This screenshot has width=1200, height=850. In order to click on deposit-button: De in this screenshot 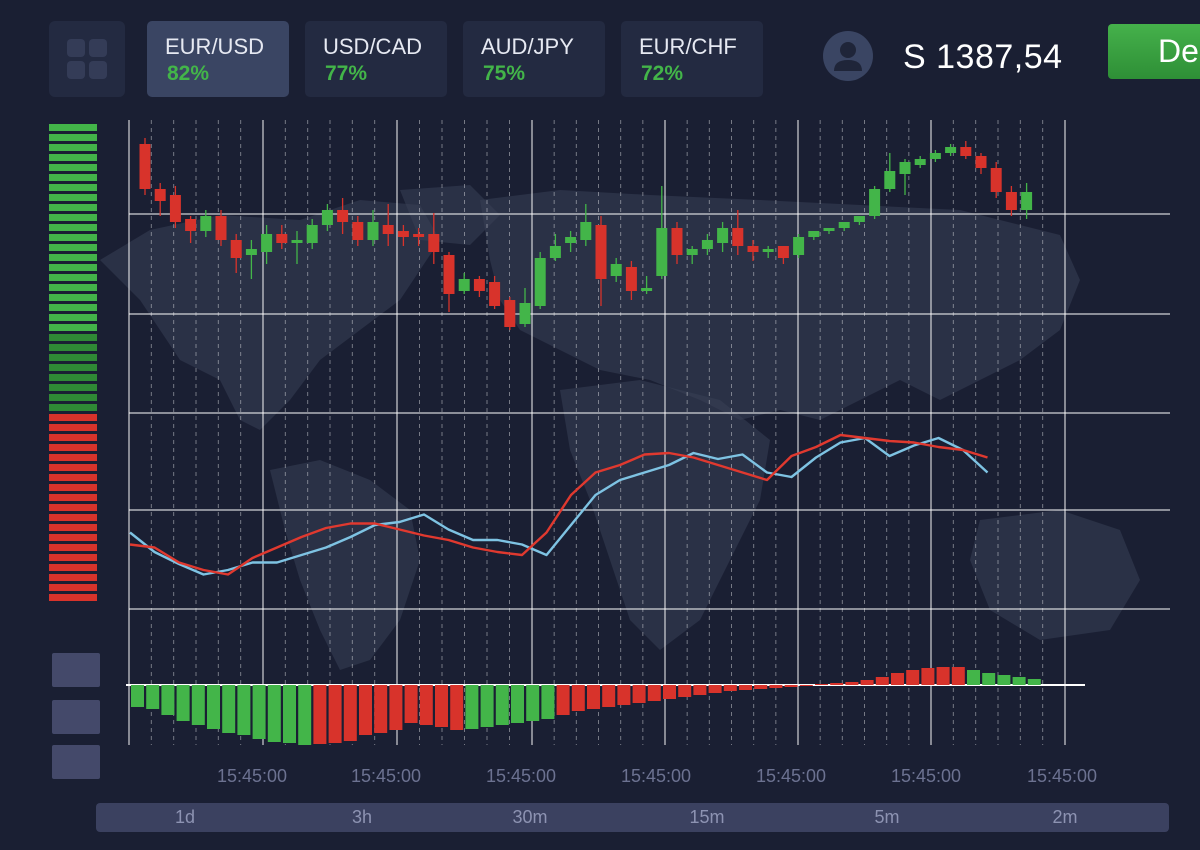, I will do `click(1154, 51)`.